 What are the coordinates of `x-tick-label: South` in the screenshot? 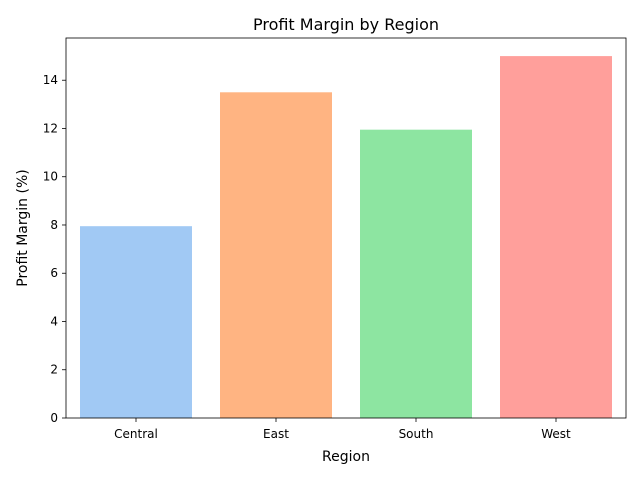 It's located at (416, 434).